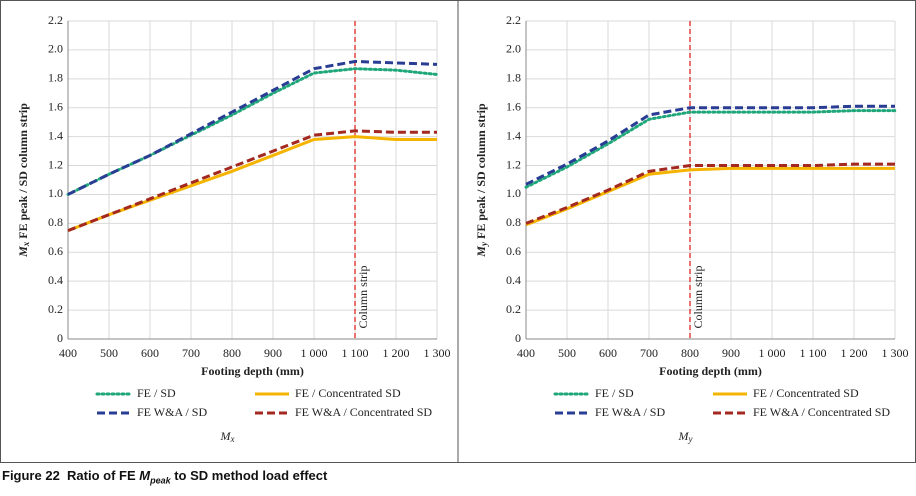 The image size is (916, 496). Describe the element at coordinates (249, 475) in the screenshot. I see `caption-text: to SD method load effect` at that location.